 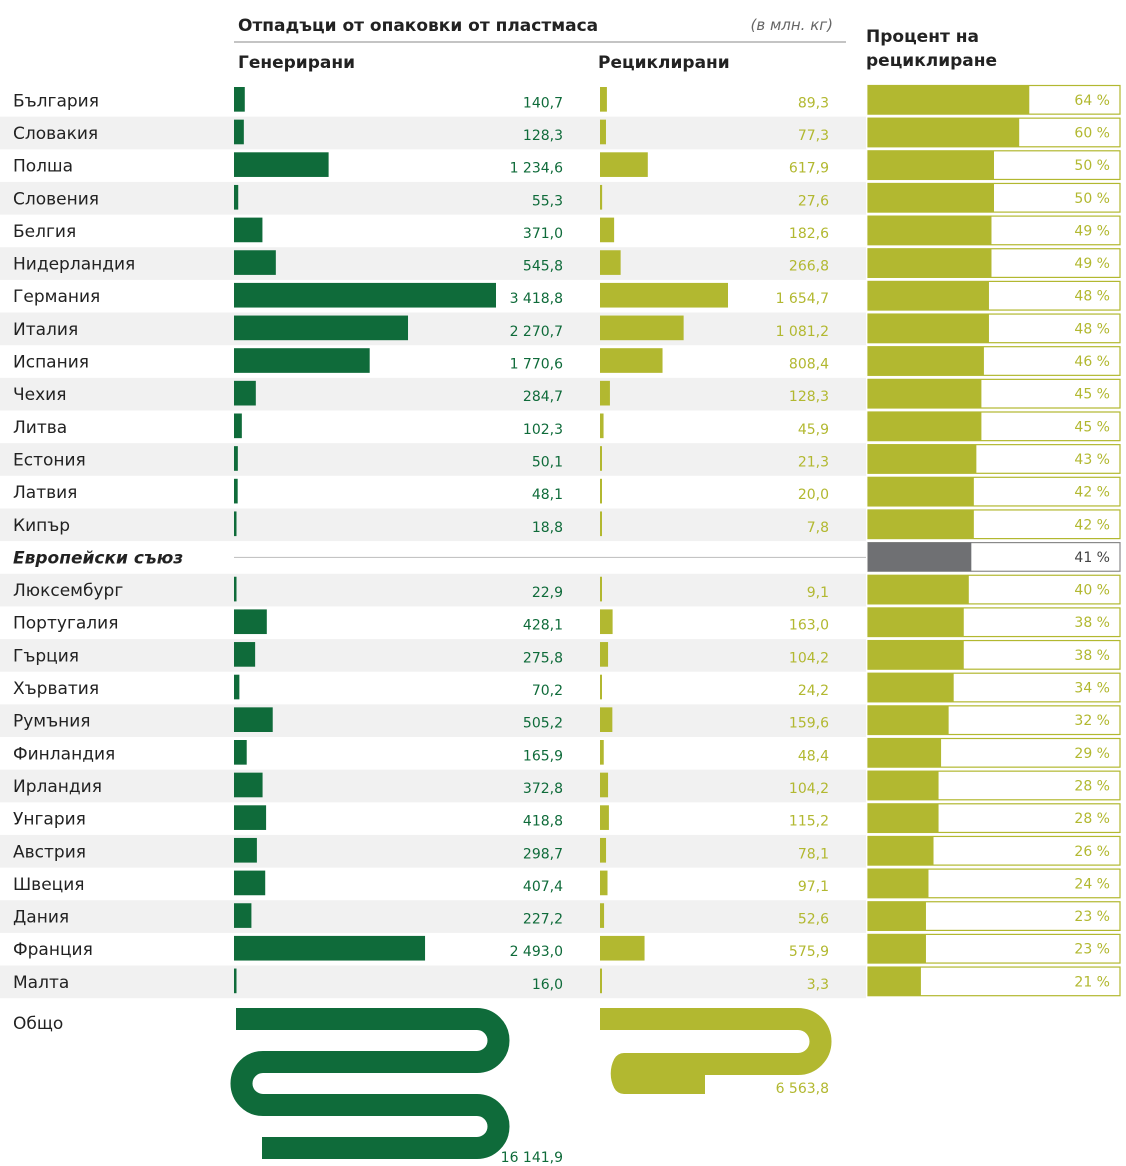 I want to click on country-label: Финландия, so click(x=64, y=754).